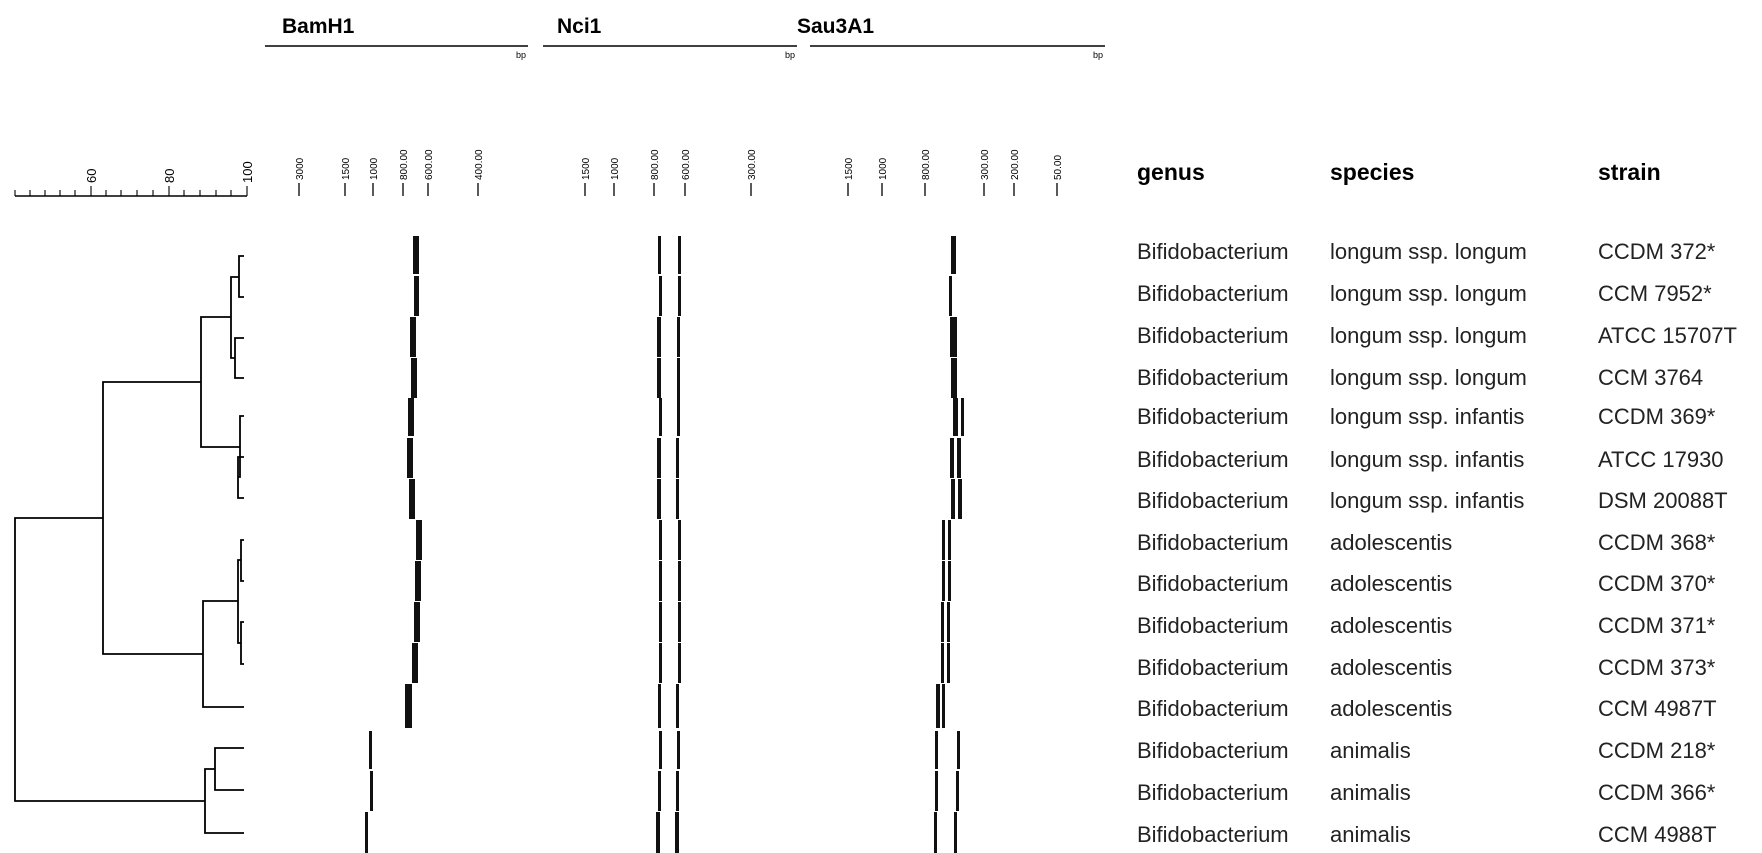  Describe the element at coordinates (670, 37) in the screenshot. I see `enzyme-header-nci1: Nci1 bp` at that location.